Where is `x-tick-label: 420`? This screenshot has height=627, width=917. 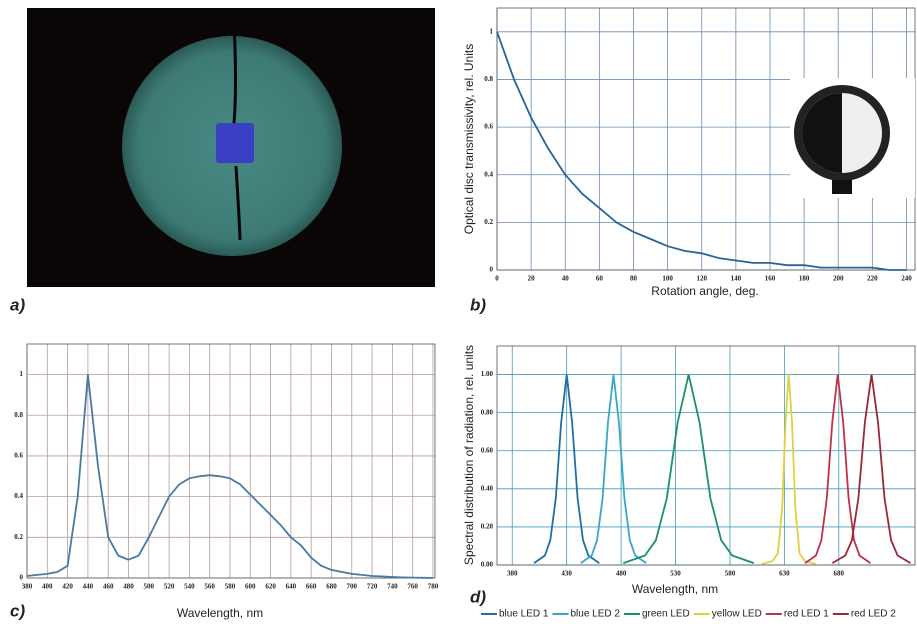
x-tick-label: 420 is located at coordinates (67, 587).